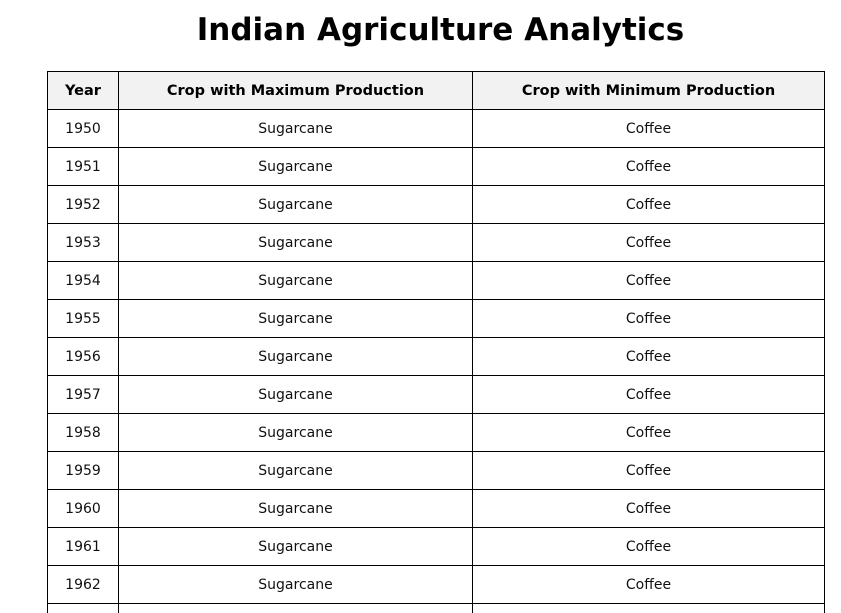  I want to click on year-cell: 1954, so click(83, 280).